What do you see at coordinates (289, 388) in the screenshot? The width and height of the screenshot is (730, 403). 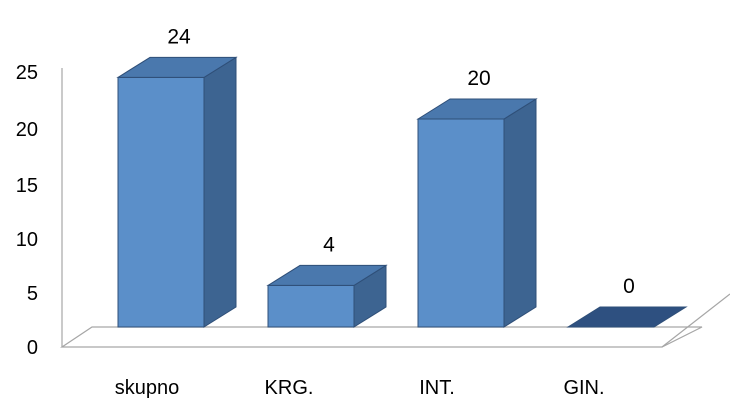 I see `x-tick-label: KRG.` at bounding box center [289, 388].